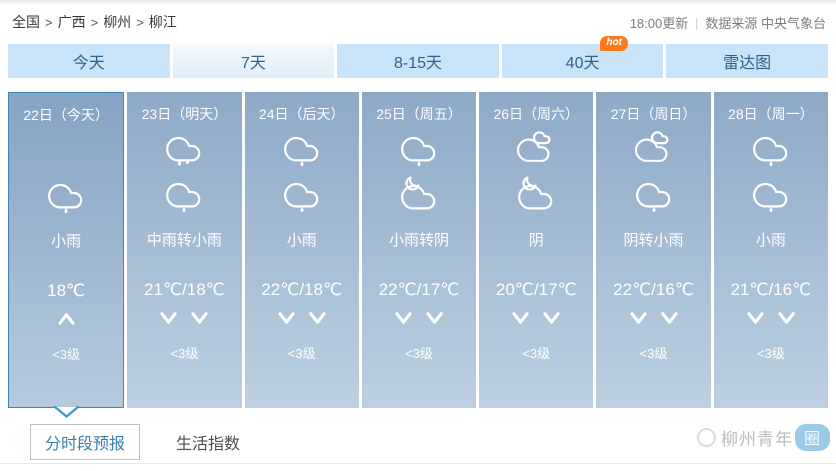 Image resolution: width=836 pixels, height=471 pixels. I want to click on page-top-edge, so click(418, 2).